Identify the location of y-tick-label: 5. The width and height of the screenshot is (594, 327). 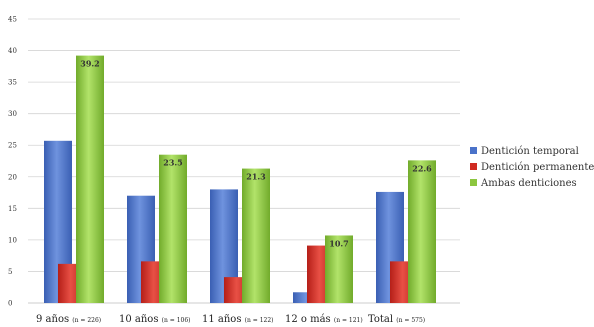
(10, 272).